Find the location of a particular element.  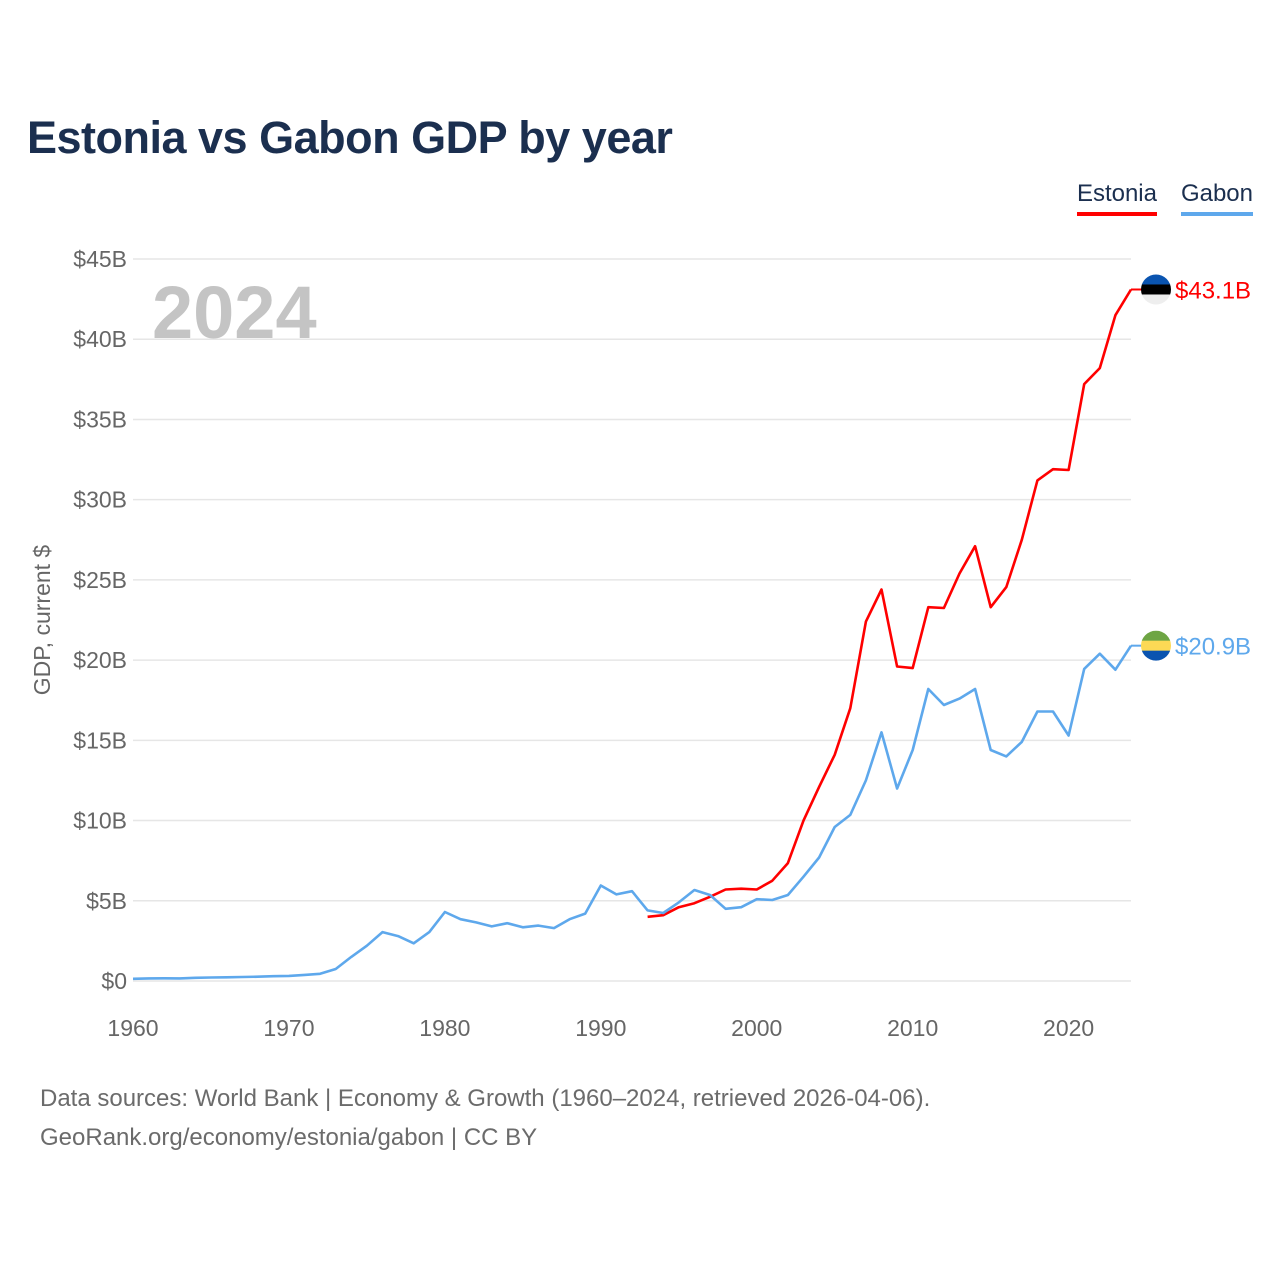

x-tick-label: 2020 is located at coordinates (1068, 1028).